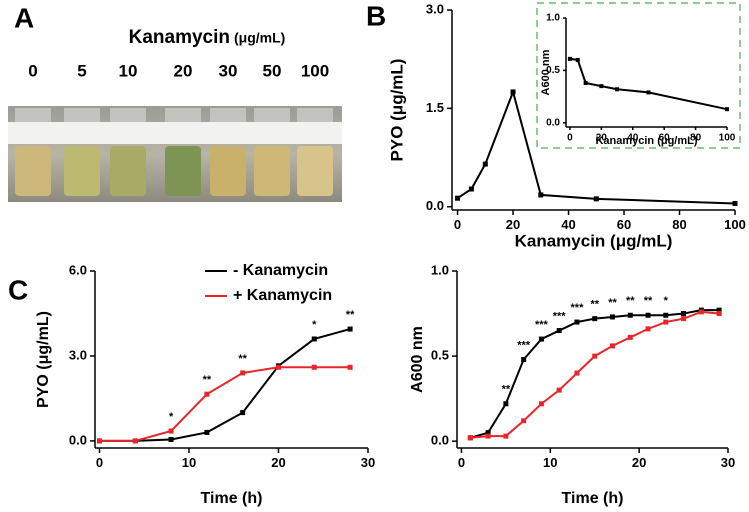  I want to click on x-tick-label: 60, so click(665, 138).